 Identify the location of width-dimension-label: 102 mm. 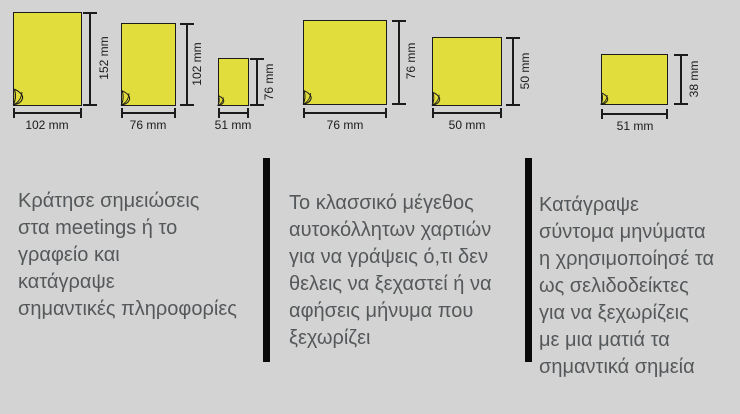
(47, 125).